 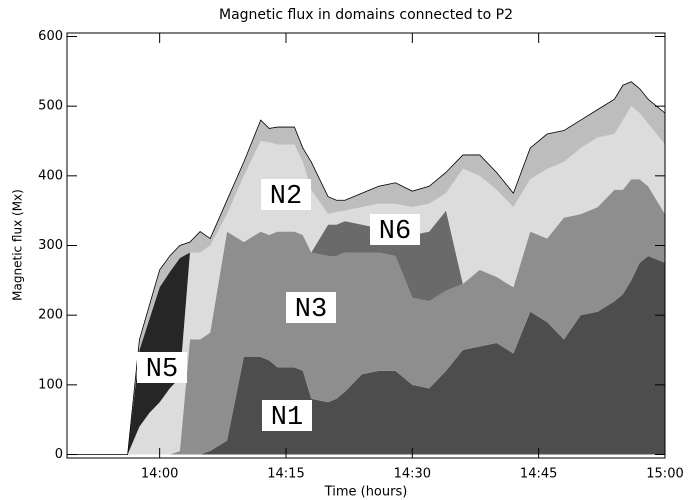 I want to click on x-tick-label: 14:15, so click(x=285, y=474).